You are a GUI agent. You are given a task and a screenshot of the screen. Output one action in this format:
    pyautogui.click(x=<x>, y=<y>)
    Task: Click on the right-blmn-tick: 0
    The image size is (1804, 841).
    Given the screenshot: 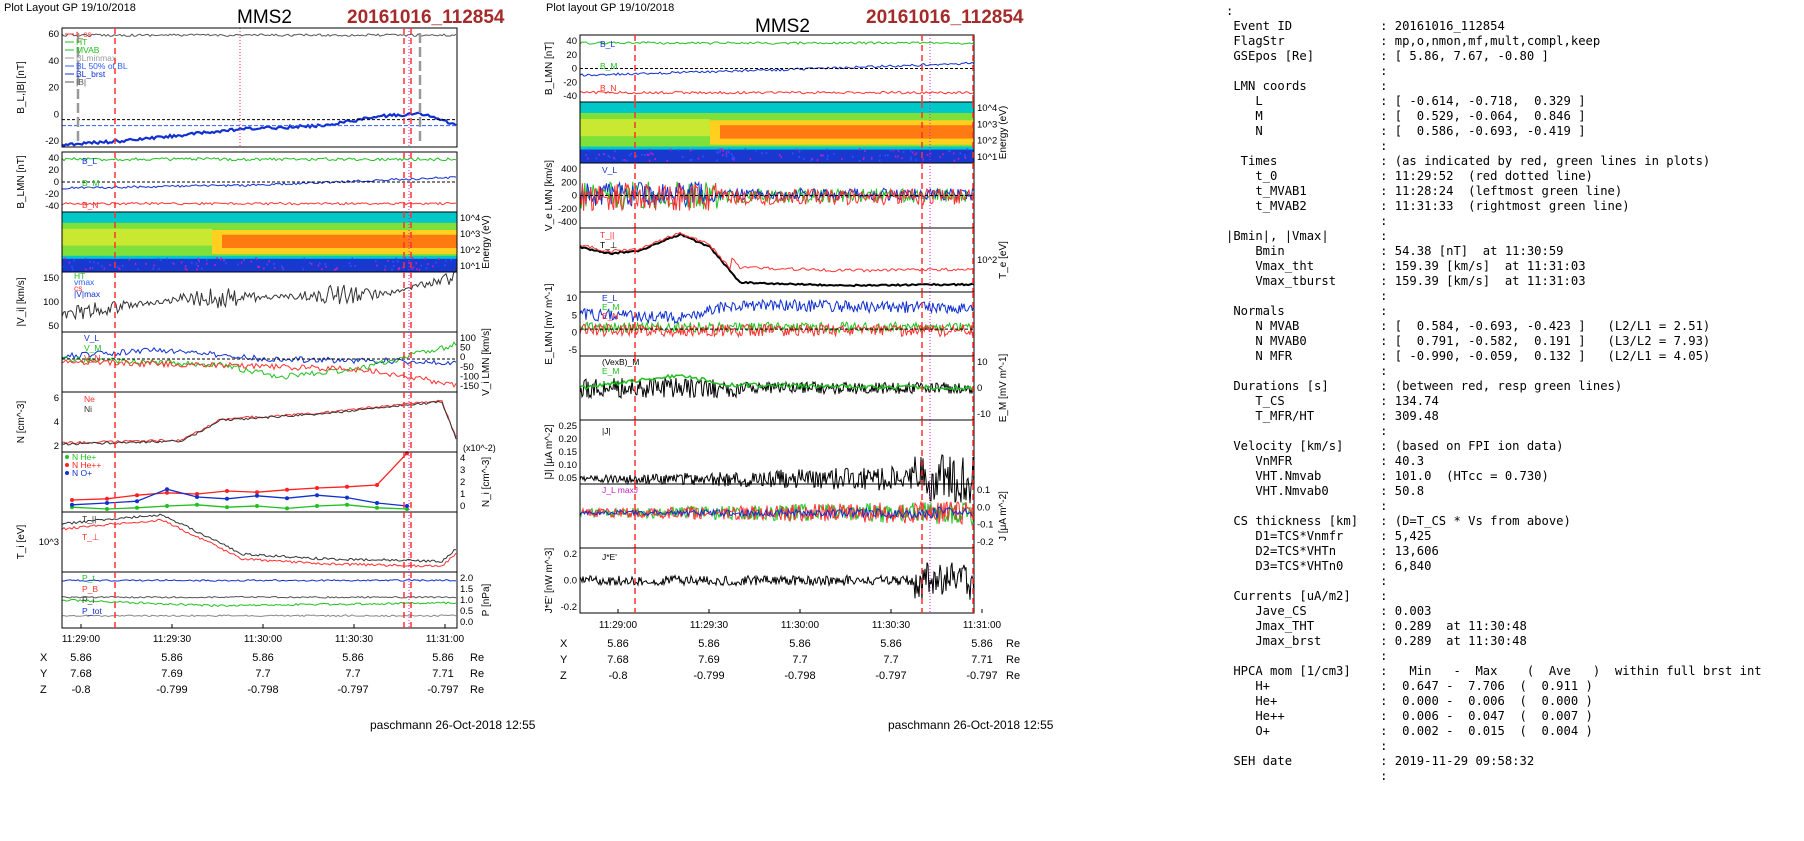 What is the action you would take?
    pyautogui.click(x=574, y=69)
    